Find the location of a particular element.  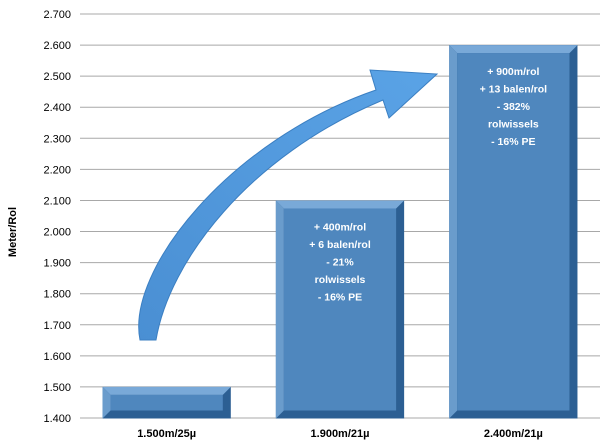

y-tick-label: 1.500 is located at coordinates (57, 388).